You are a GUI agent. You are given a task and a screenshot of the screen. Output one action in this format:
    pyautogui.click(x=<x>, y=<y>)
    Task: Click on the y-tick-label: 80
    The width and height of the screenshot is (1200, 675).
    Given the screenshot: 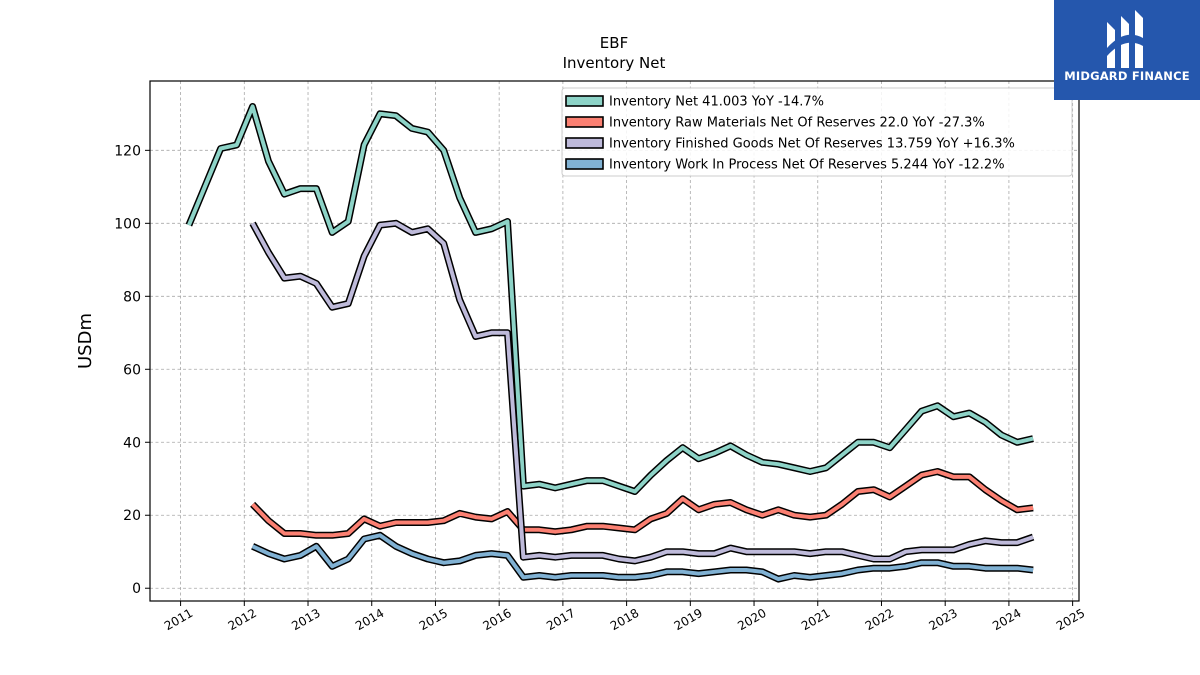 What is the action you would take?
    pyautogui.click(x=132, y=297)
    